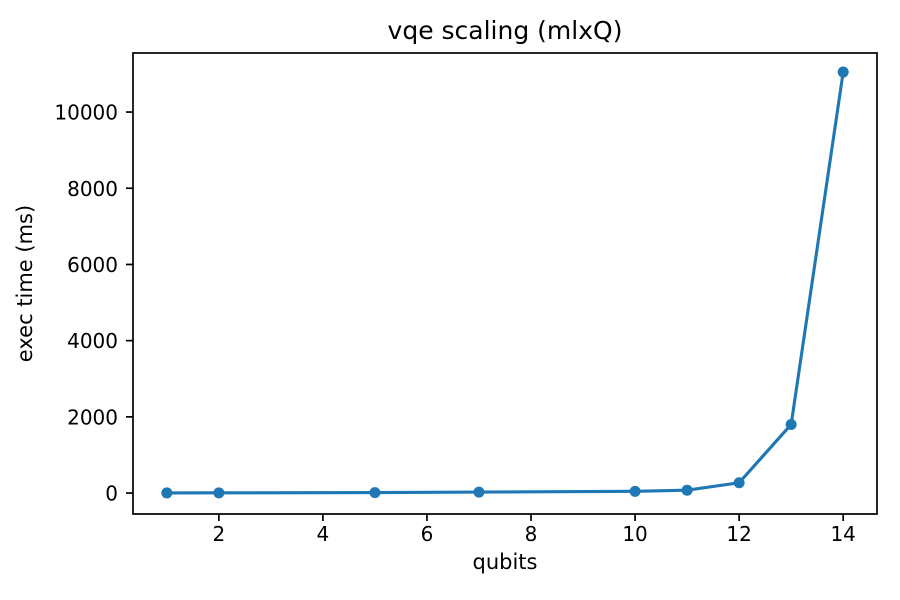 The image size is (900, 600). Describe the element at coordinates (323, 534) in the screenshot. I see `x-tick-label: 4` at that location.